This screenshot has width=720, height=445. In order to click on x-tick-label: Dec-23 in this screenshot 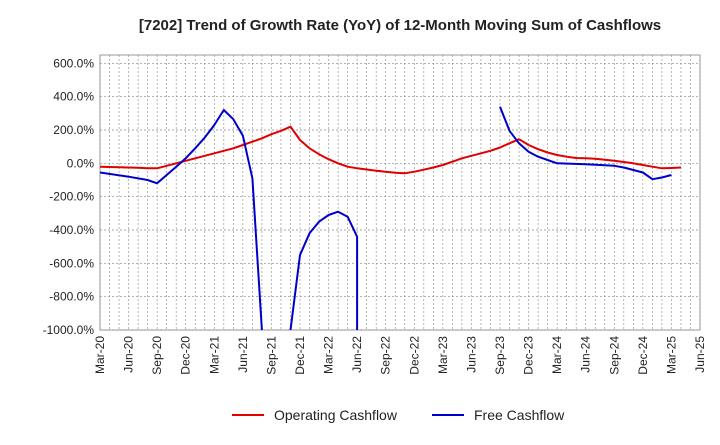, I will do `click(529, 355)`.